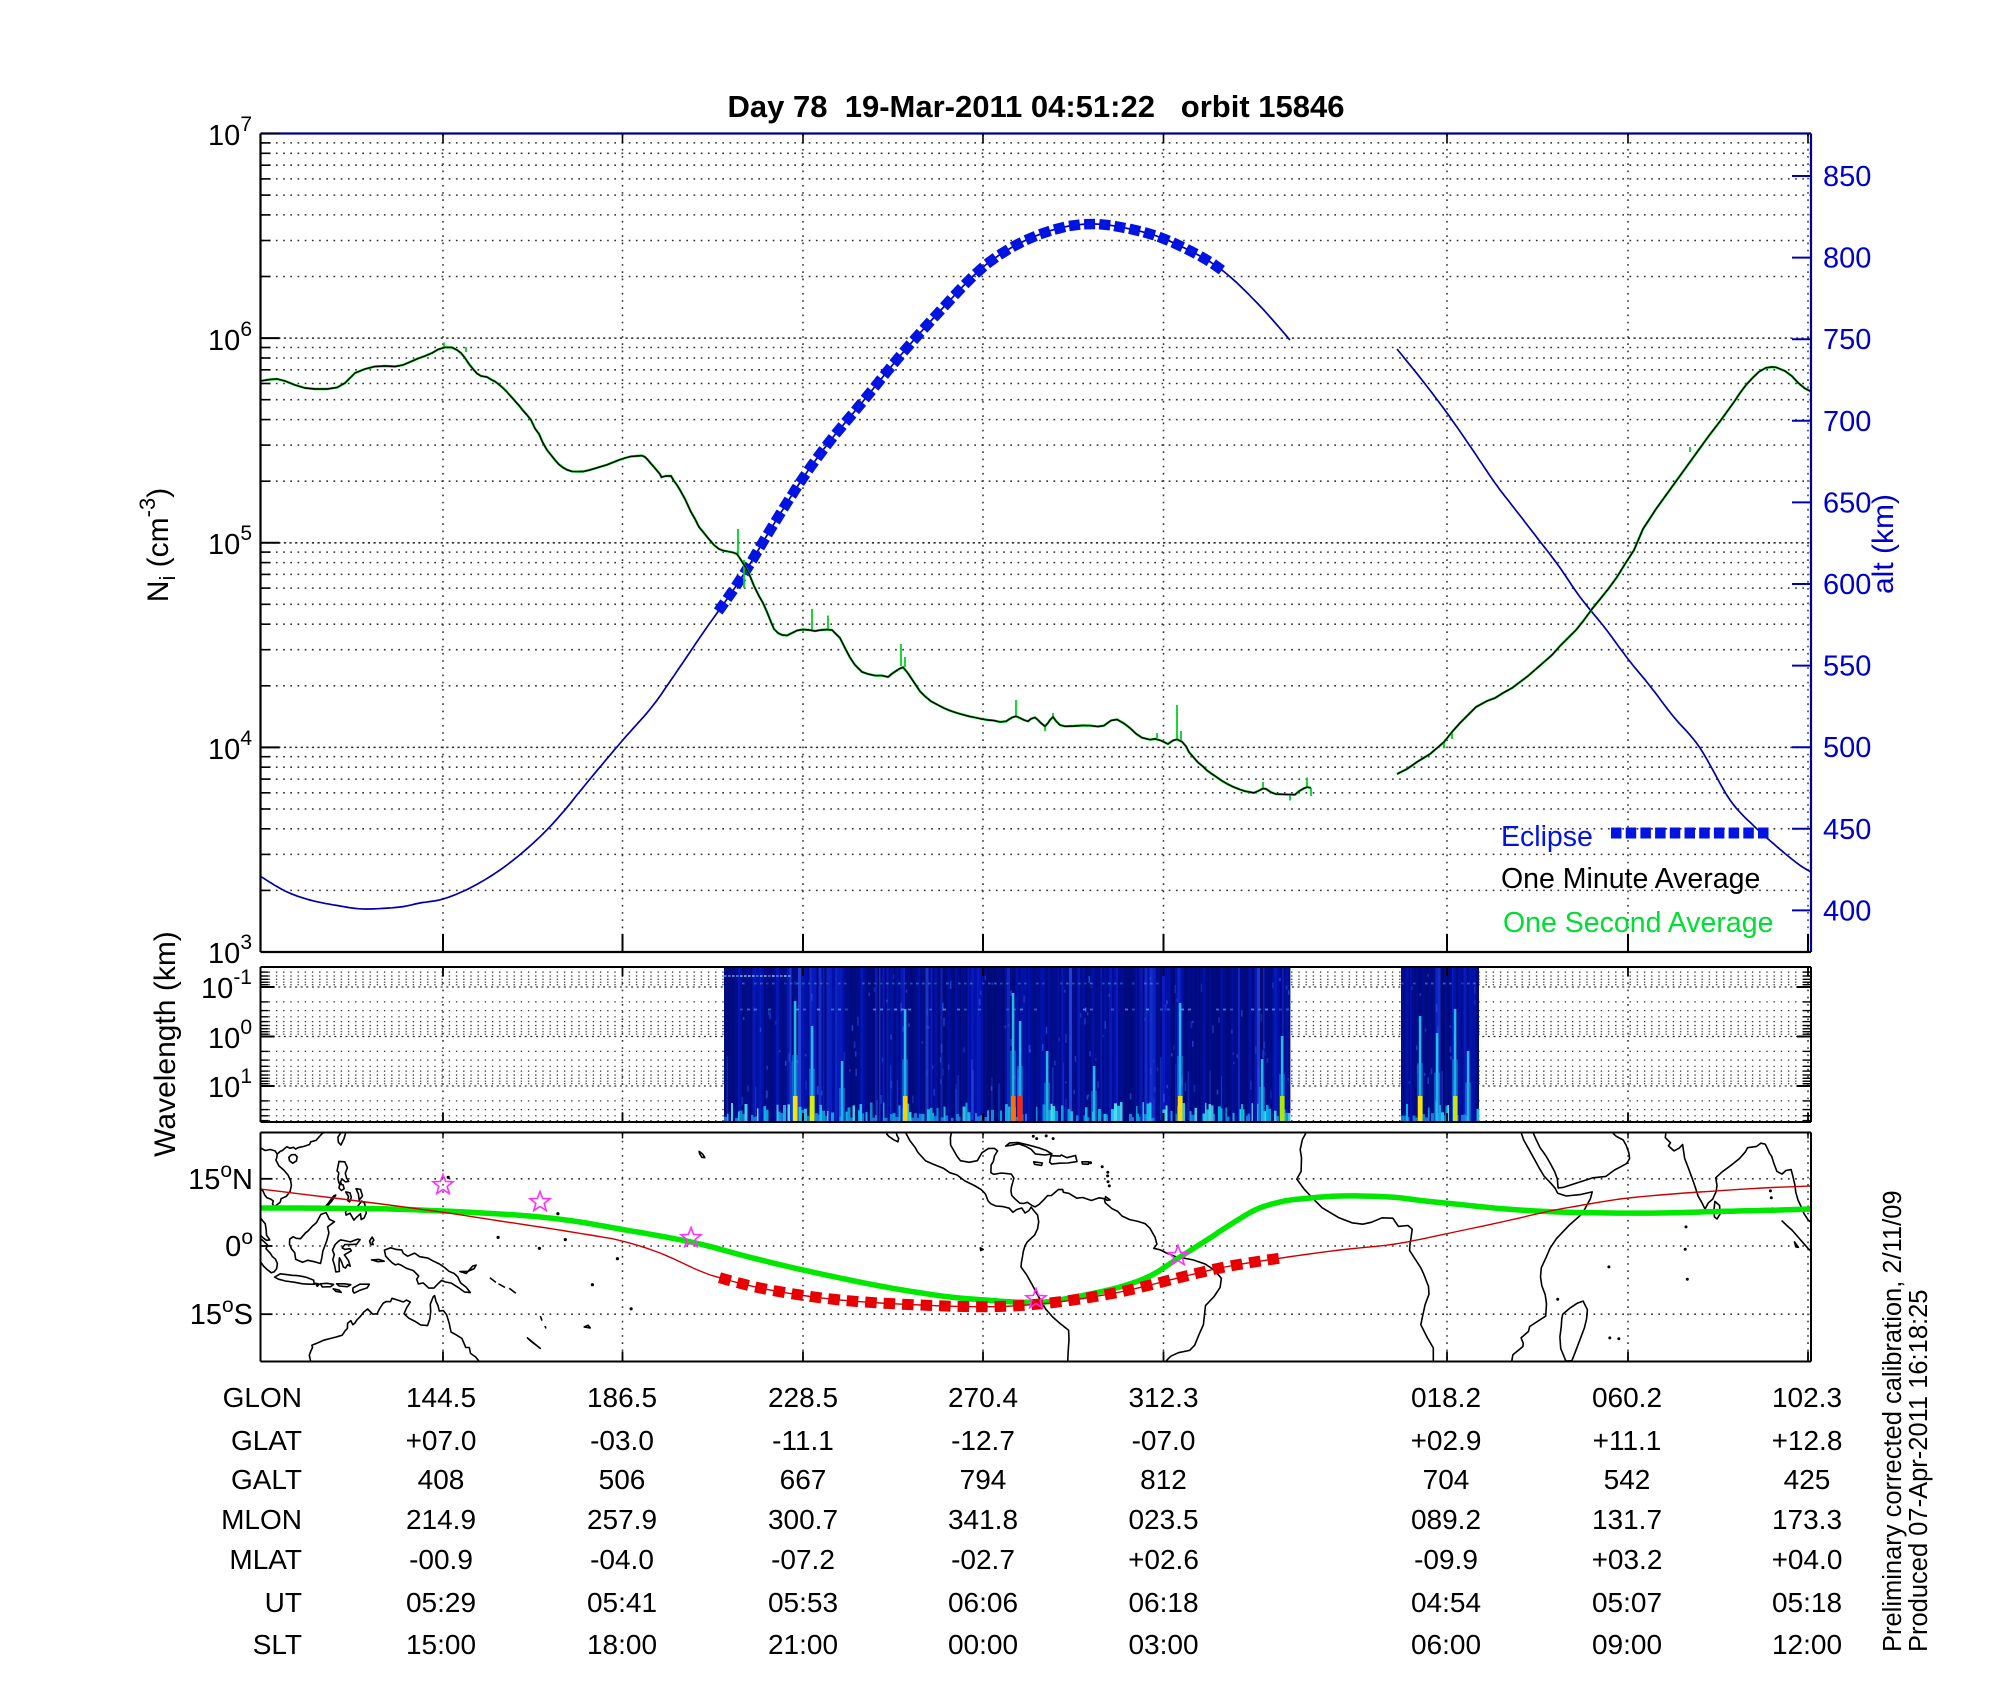 The width and height of the screenshot is (2000, 1700). I want to click on svg-text: +12.8, so click(1807, 1440).